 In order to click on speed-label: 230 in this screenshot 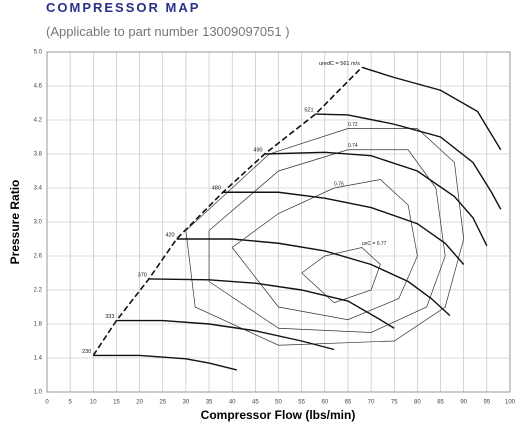, I will do `click(86, 352)`.